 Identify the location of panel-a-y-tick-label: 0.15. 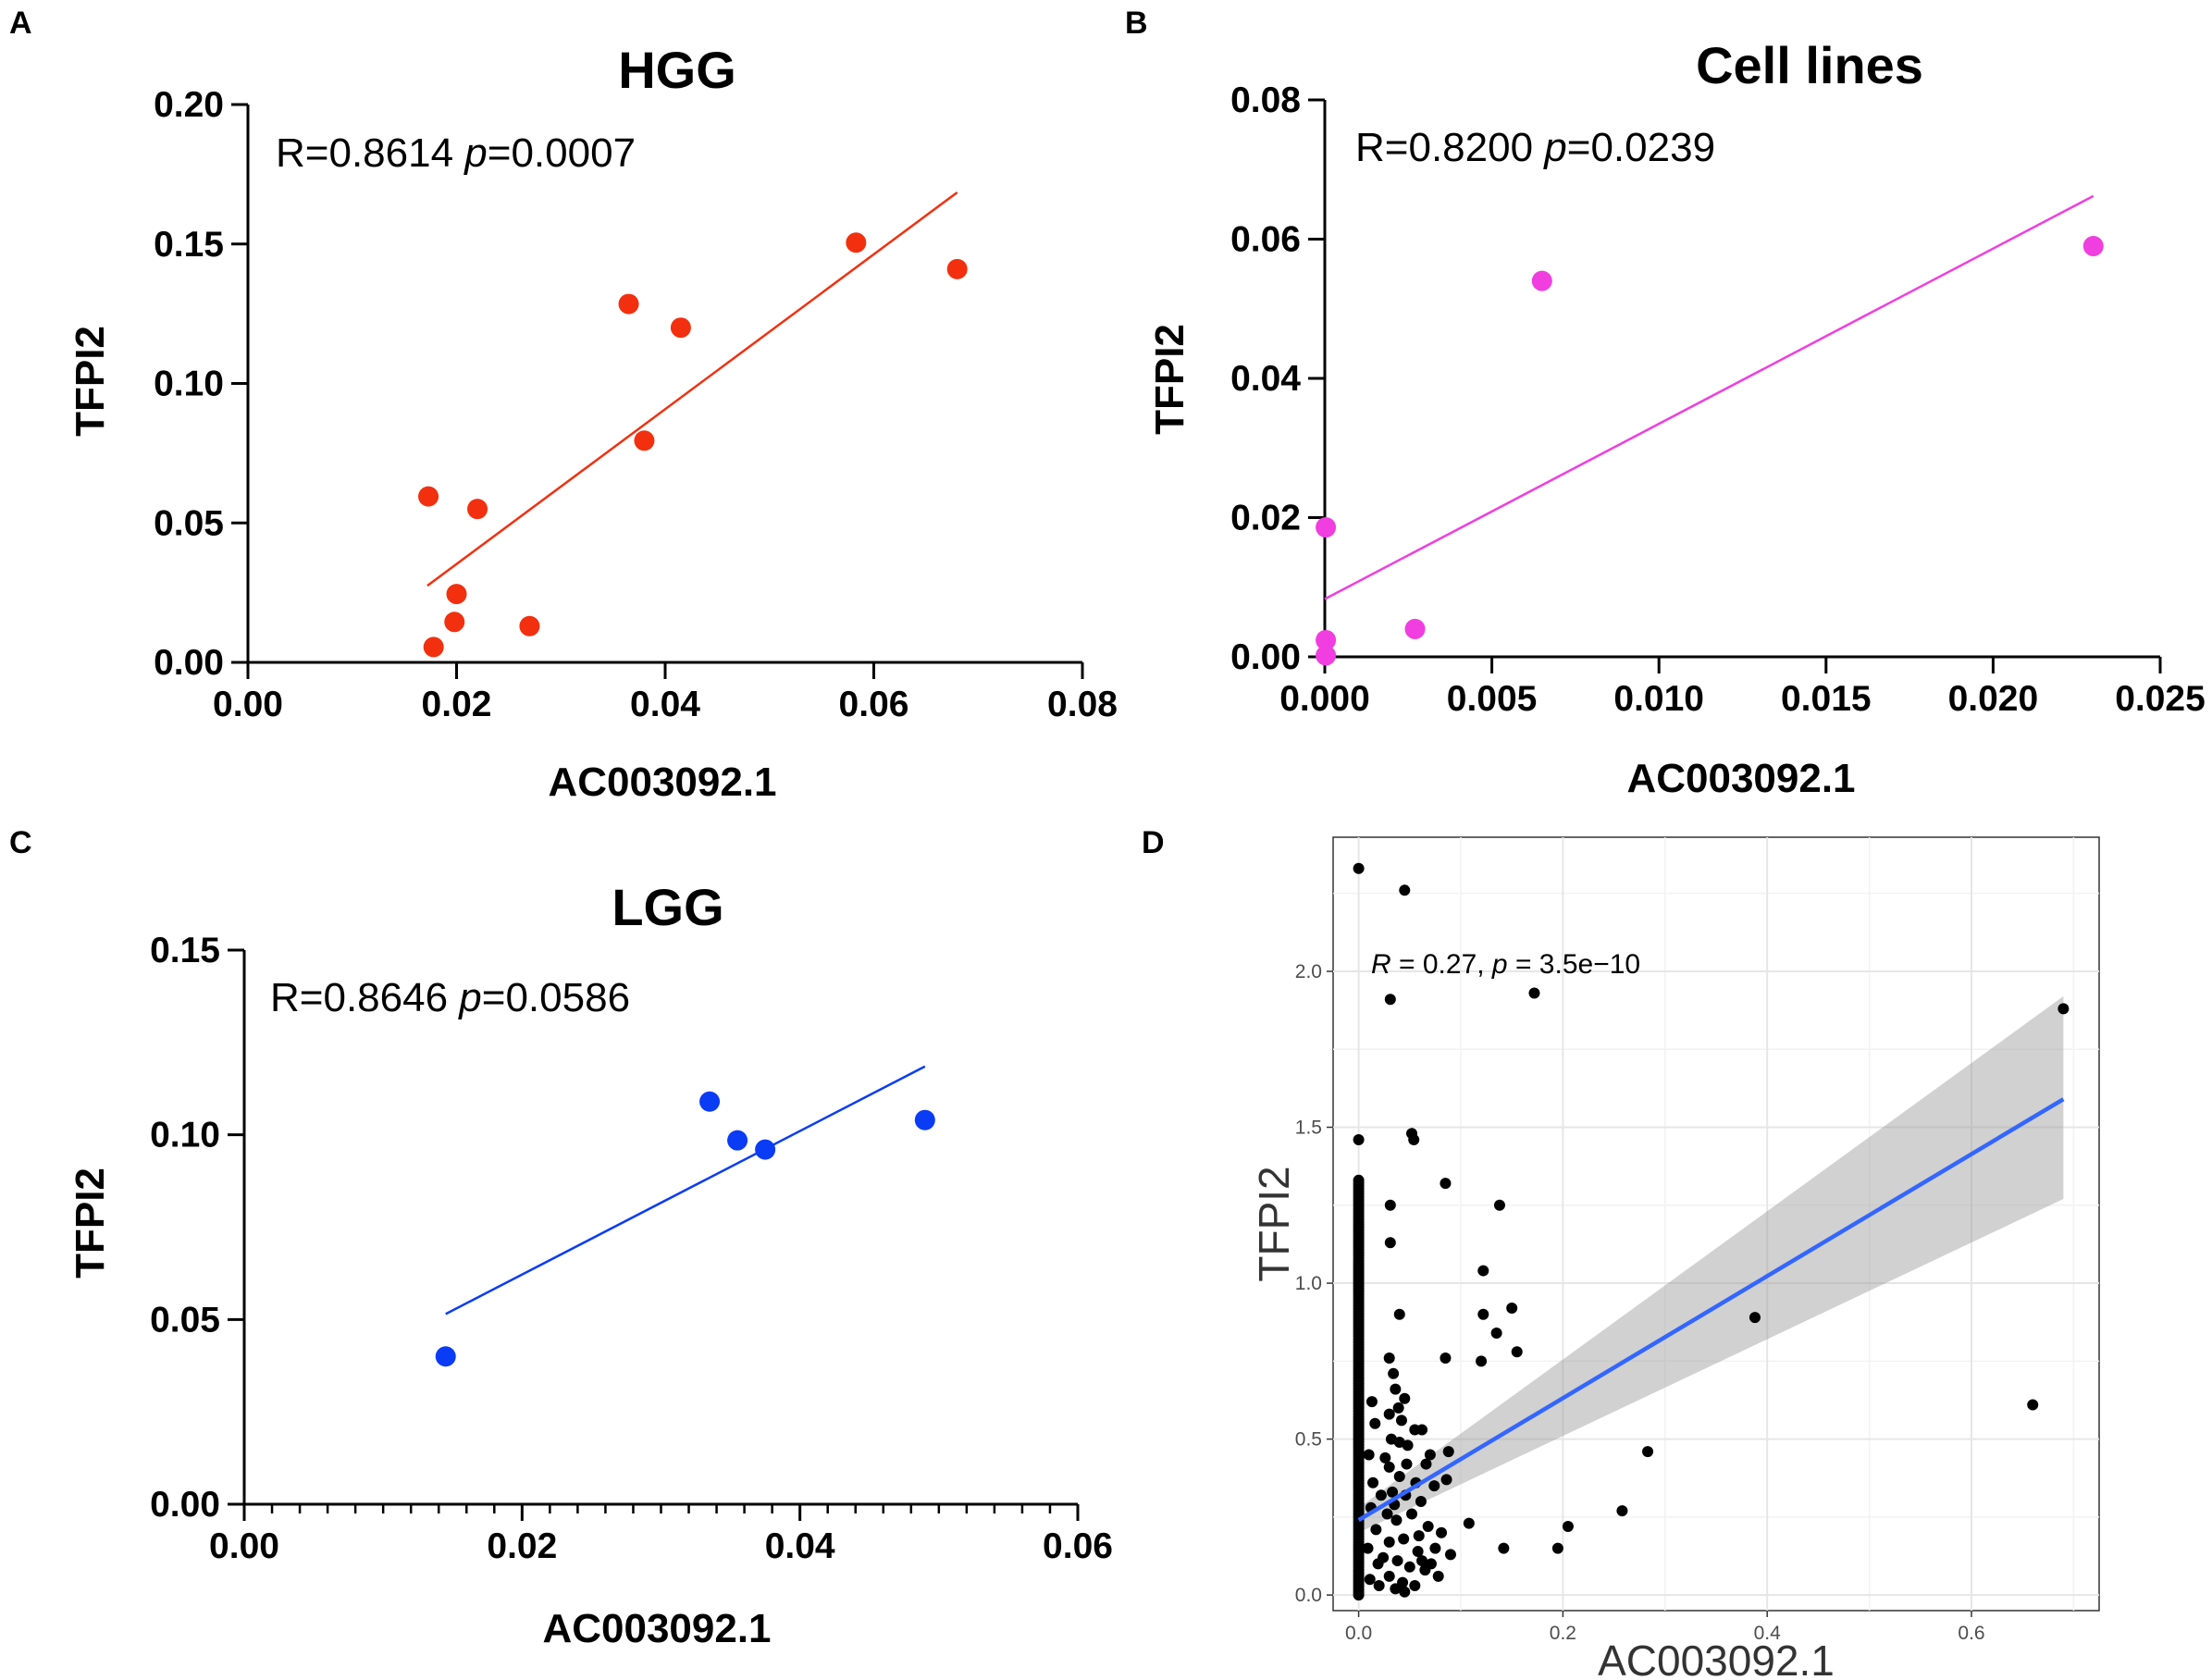
(189, 245).